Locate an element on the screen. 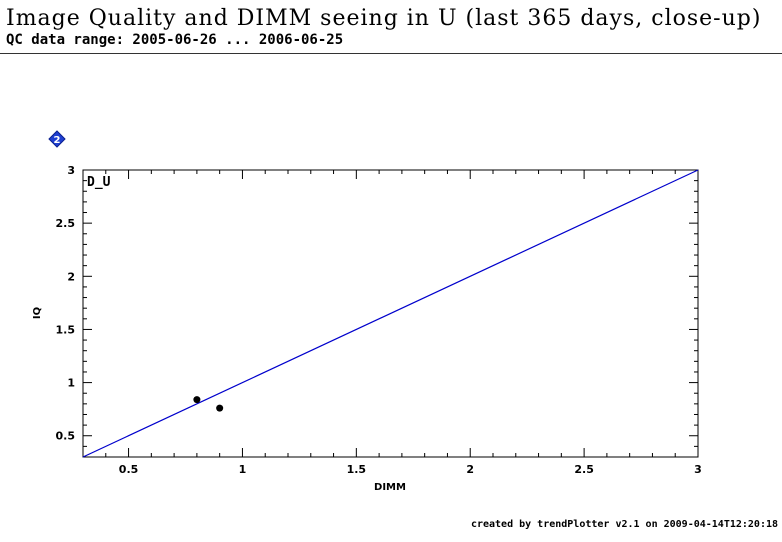 Image resolution: width=782 pixels, height=542 pixels. y-tick-label: 1 is located at coordinates (71, 383).